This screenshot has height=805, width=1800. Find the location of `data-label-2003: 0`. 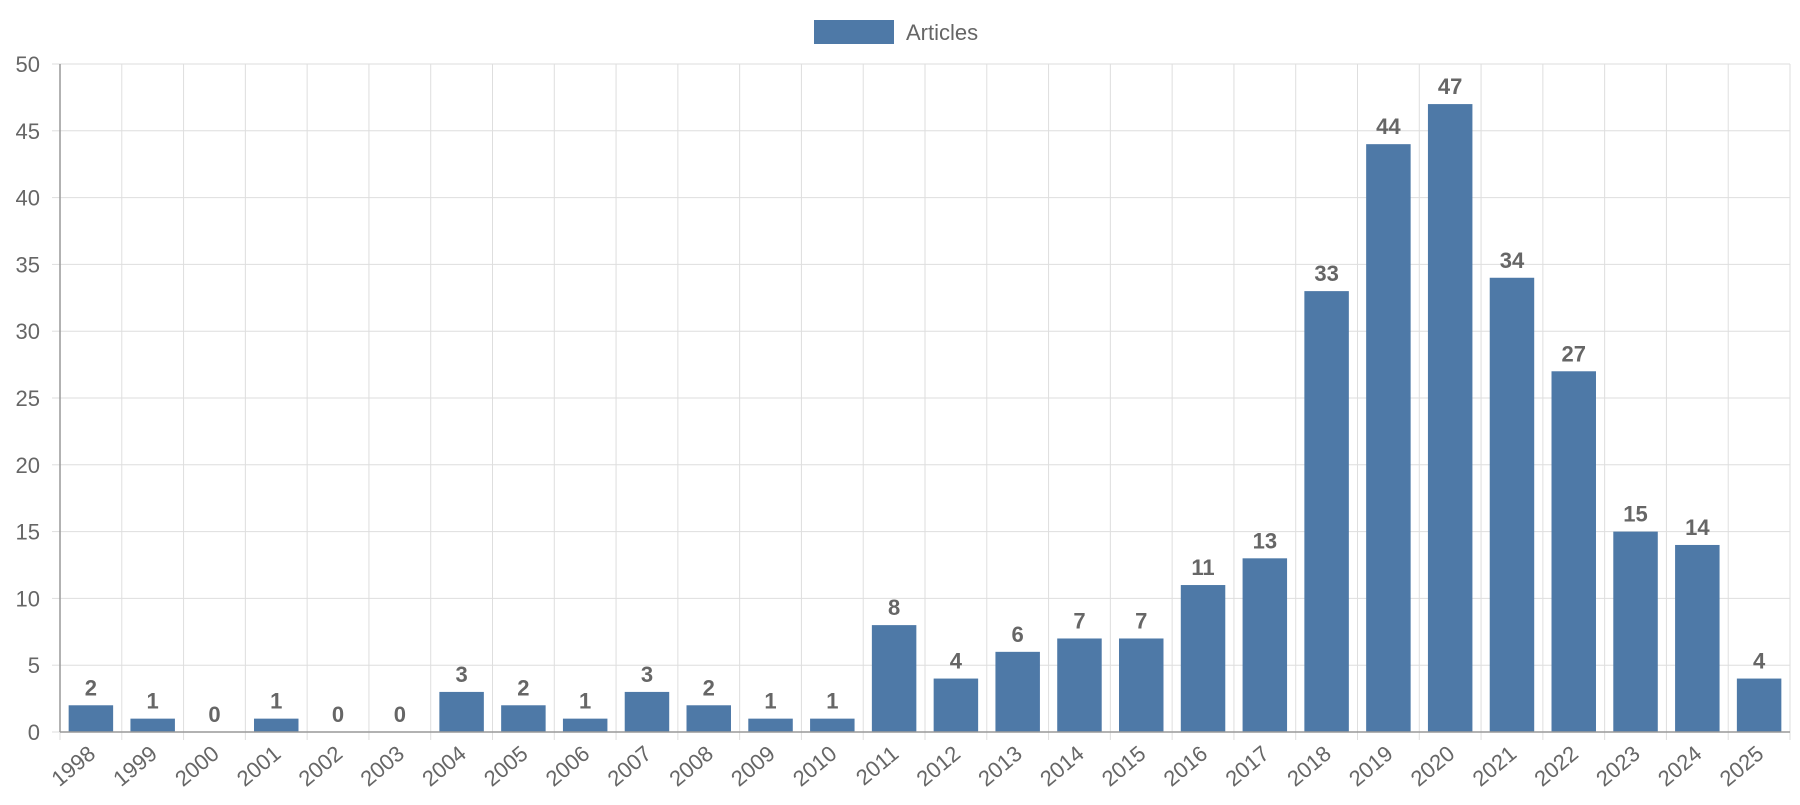

data-label-2003: 0 is located at coordinates (400, 714).